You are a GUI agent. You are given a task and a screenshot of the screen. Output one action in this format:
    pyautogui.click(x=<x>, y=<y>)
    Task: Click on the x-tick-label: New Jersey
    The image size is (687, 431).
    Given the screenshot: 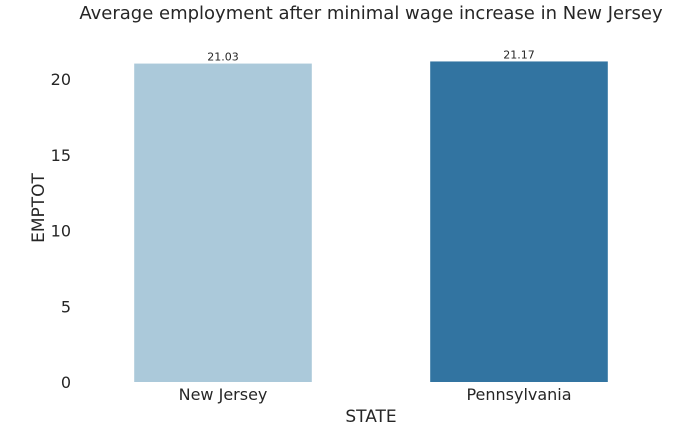 What is the action you would take?
    pyautogui.click(x=223, y=394)
    